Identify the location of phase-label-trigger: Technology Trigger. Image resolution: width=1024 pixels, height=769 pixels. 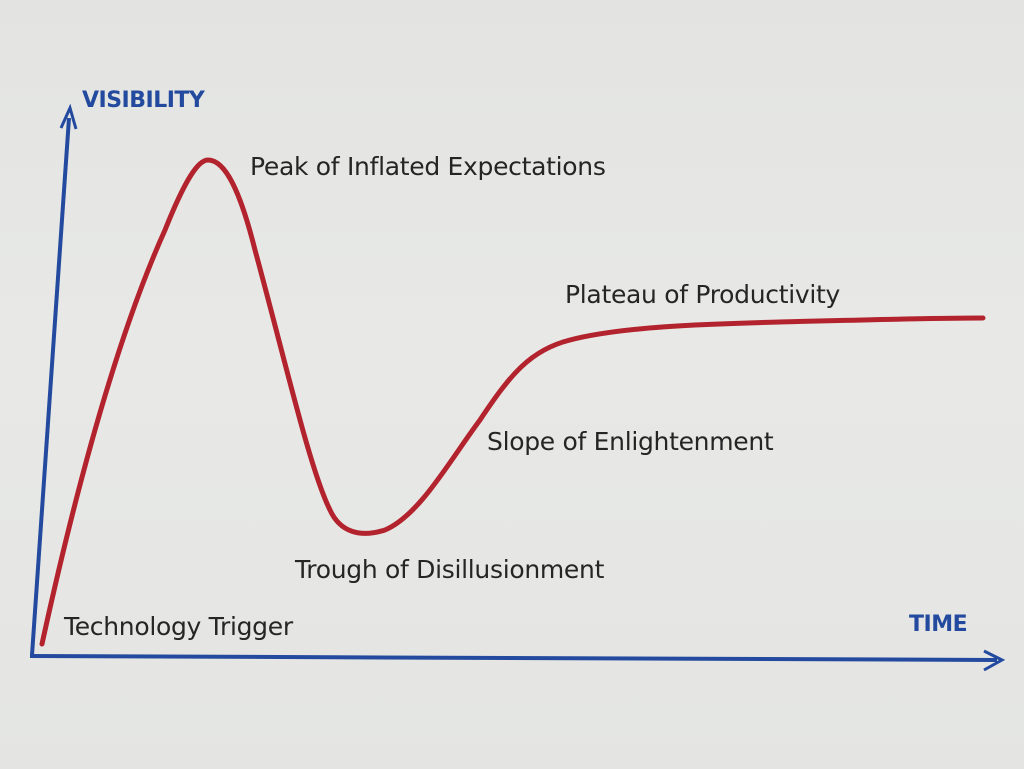
(178, 626).